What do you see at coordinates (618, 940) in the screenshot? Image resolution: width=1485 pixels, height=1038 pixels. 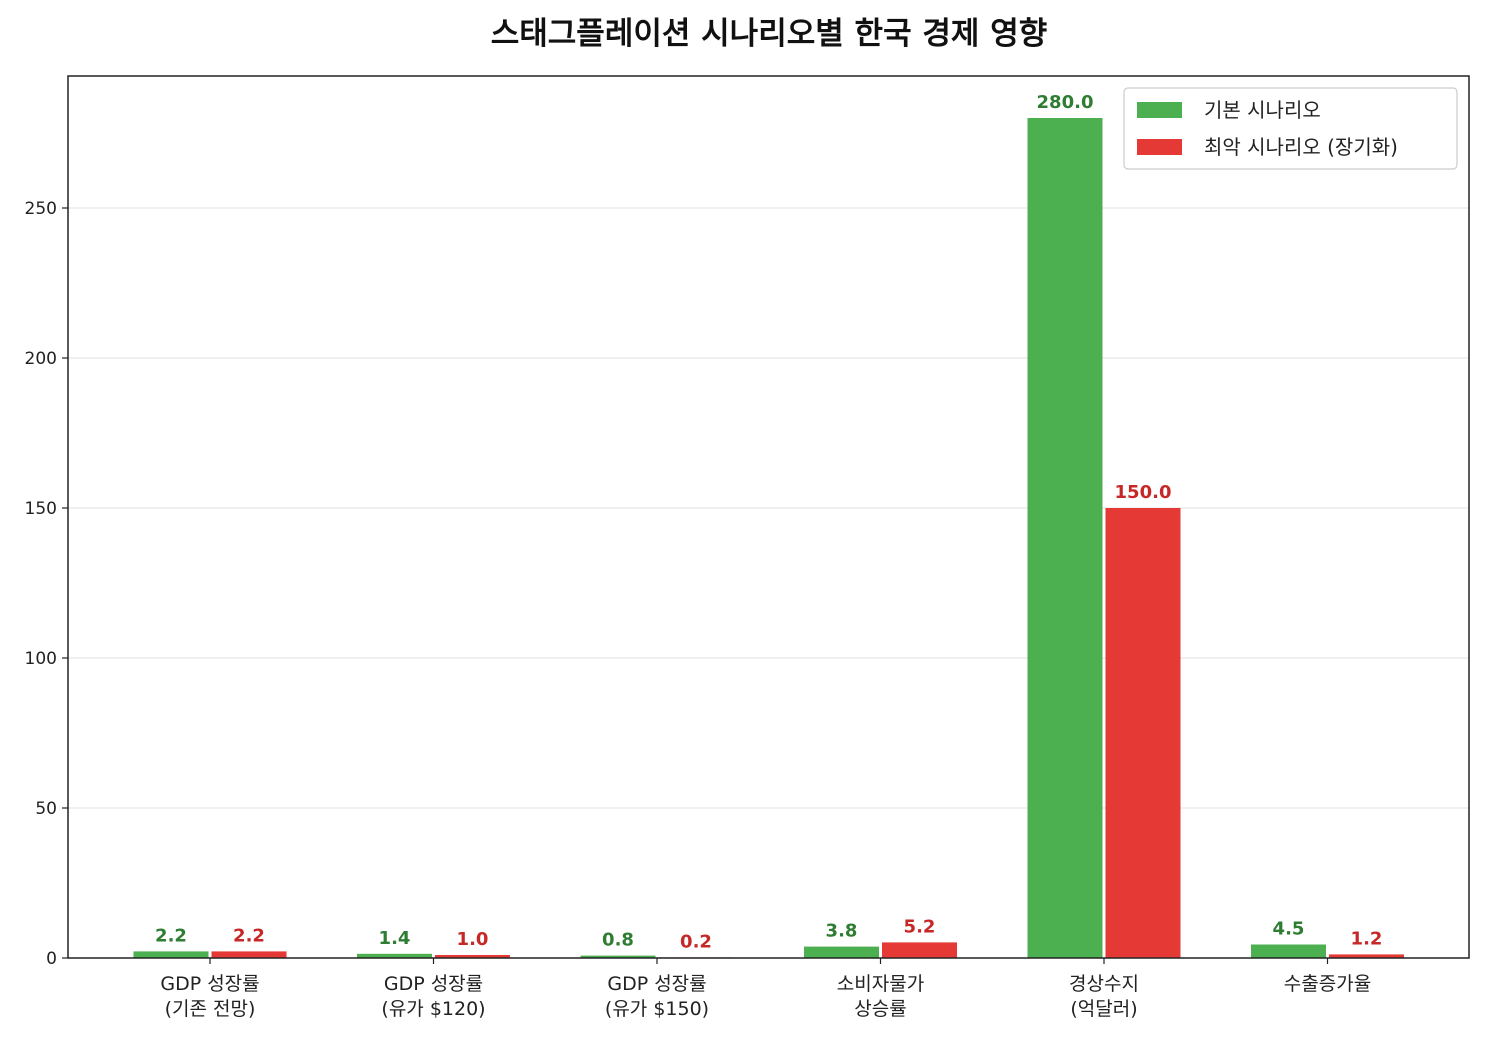 I see `bar-value-label: 0.8` at bounding box center [618, 940].